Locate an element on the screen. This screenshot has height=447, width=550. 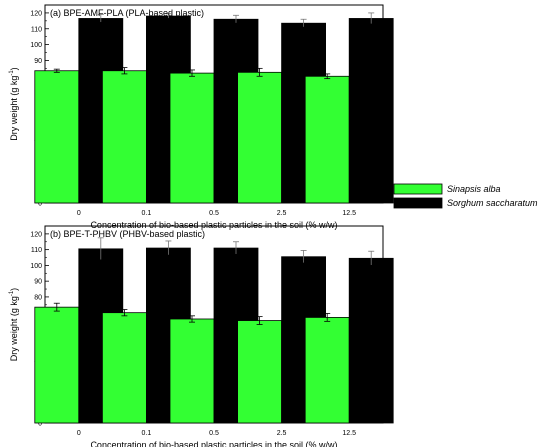
legend-label-sinapsis-alba: Sinapsis alba is located at coordinates (474, 189).